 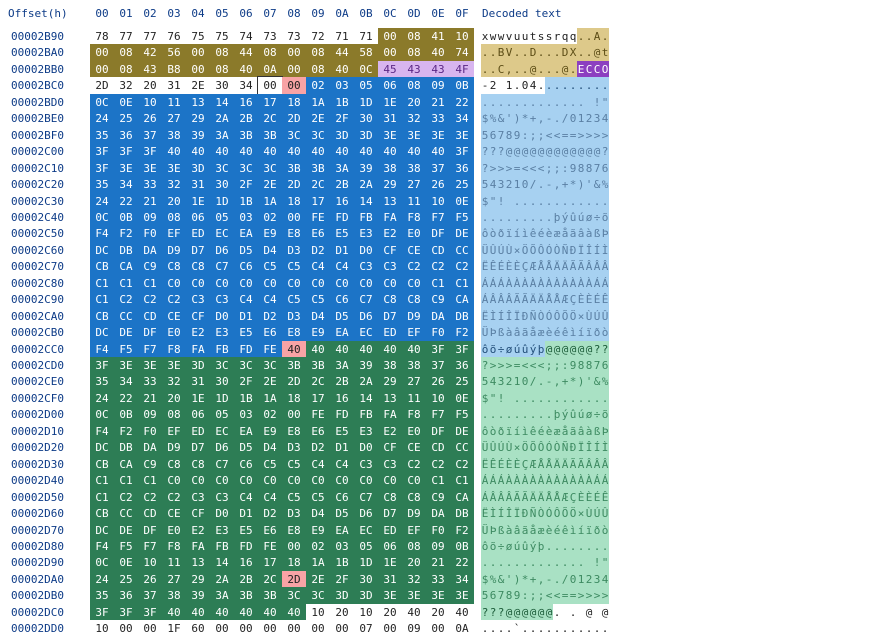 What do you see at coordinates (126, 579) in the screenshot?
I see `hex-byte-cell: 25` at bounding box center [126, 579].